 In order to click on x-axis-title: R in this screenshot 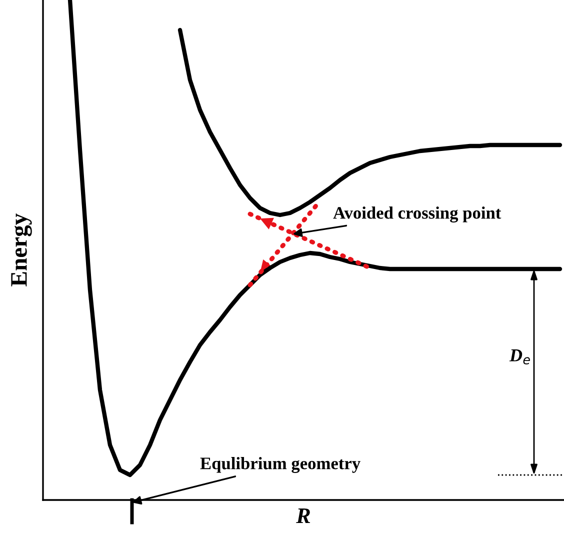, I will do `click(303, 516)`.